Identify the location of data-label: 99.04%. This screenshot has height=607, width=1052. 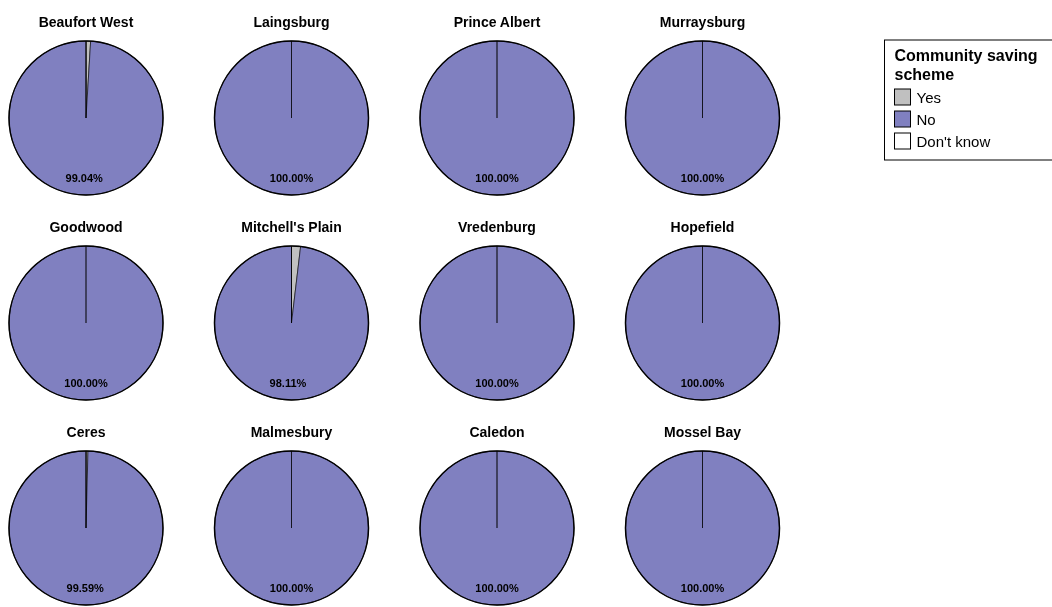
(84, 178).